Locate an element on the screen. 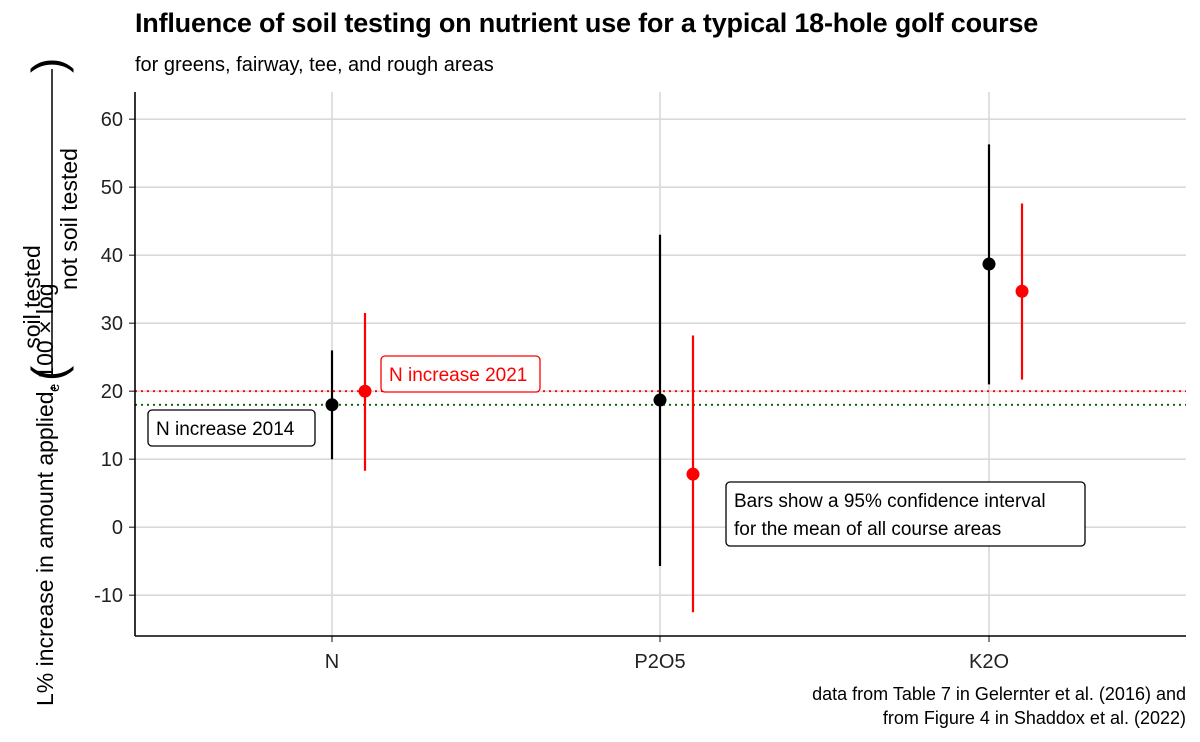  y-tick-label: 10 is located at coordinates (112, 460).